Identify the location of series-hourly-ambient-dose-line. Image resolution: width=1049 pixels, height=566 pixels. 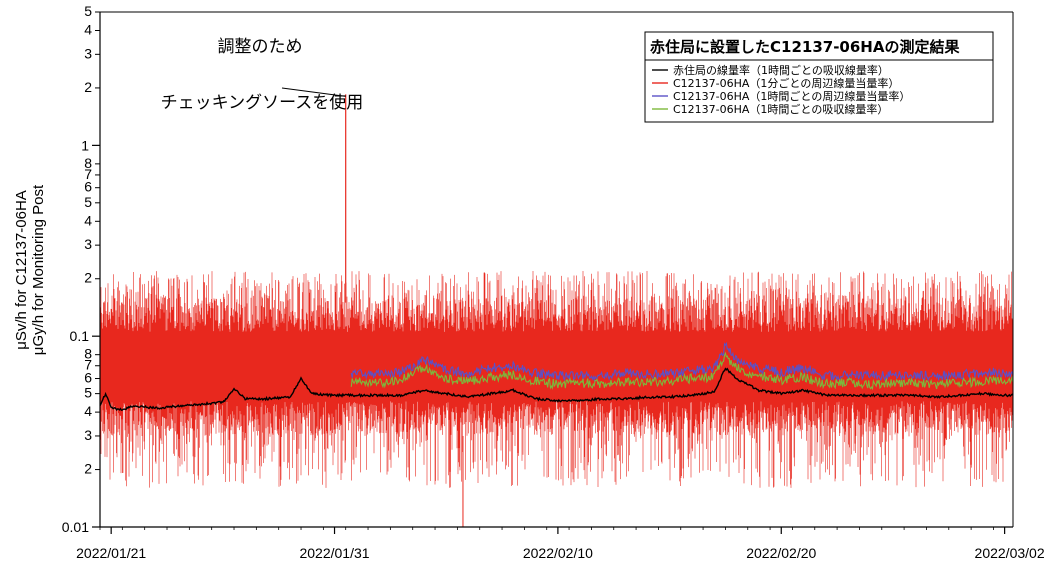
(682, 361).